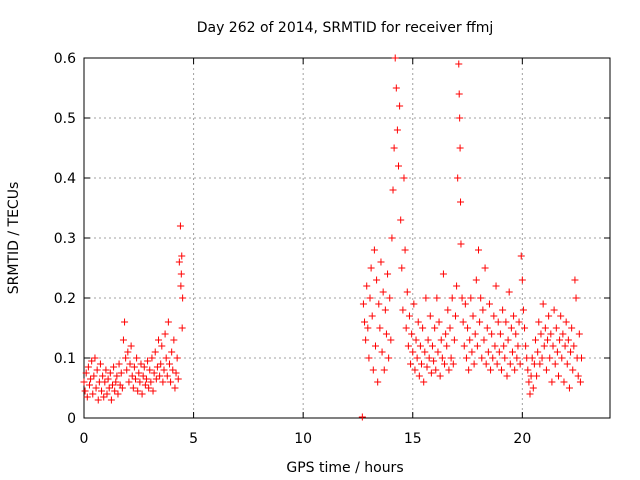 The height and width of the screenshot is (480, 640). I want to click on y-tick-label: 0.6, so click(65, 59).